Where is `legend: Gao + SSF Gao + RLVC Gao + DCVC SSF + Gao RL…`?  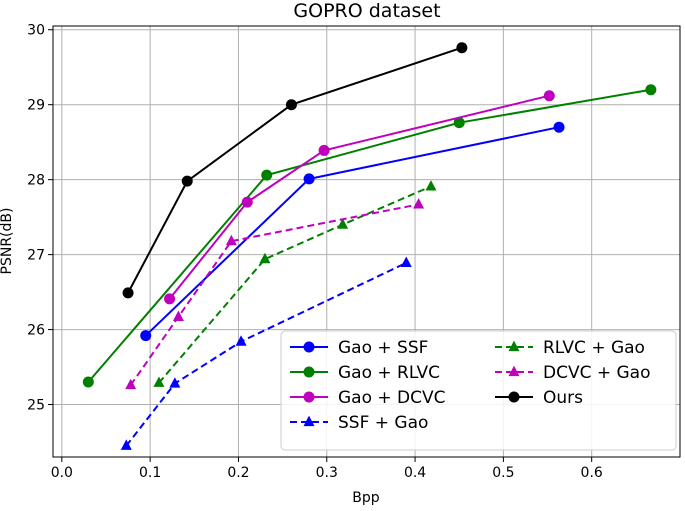
legend: Gao + SSF Gao + RLVC Gao + DCVC SSF + Gao RL… is located at coordinates (478, 390).